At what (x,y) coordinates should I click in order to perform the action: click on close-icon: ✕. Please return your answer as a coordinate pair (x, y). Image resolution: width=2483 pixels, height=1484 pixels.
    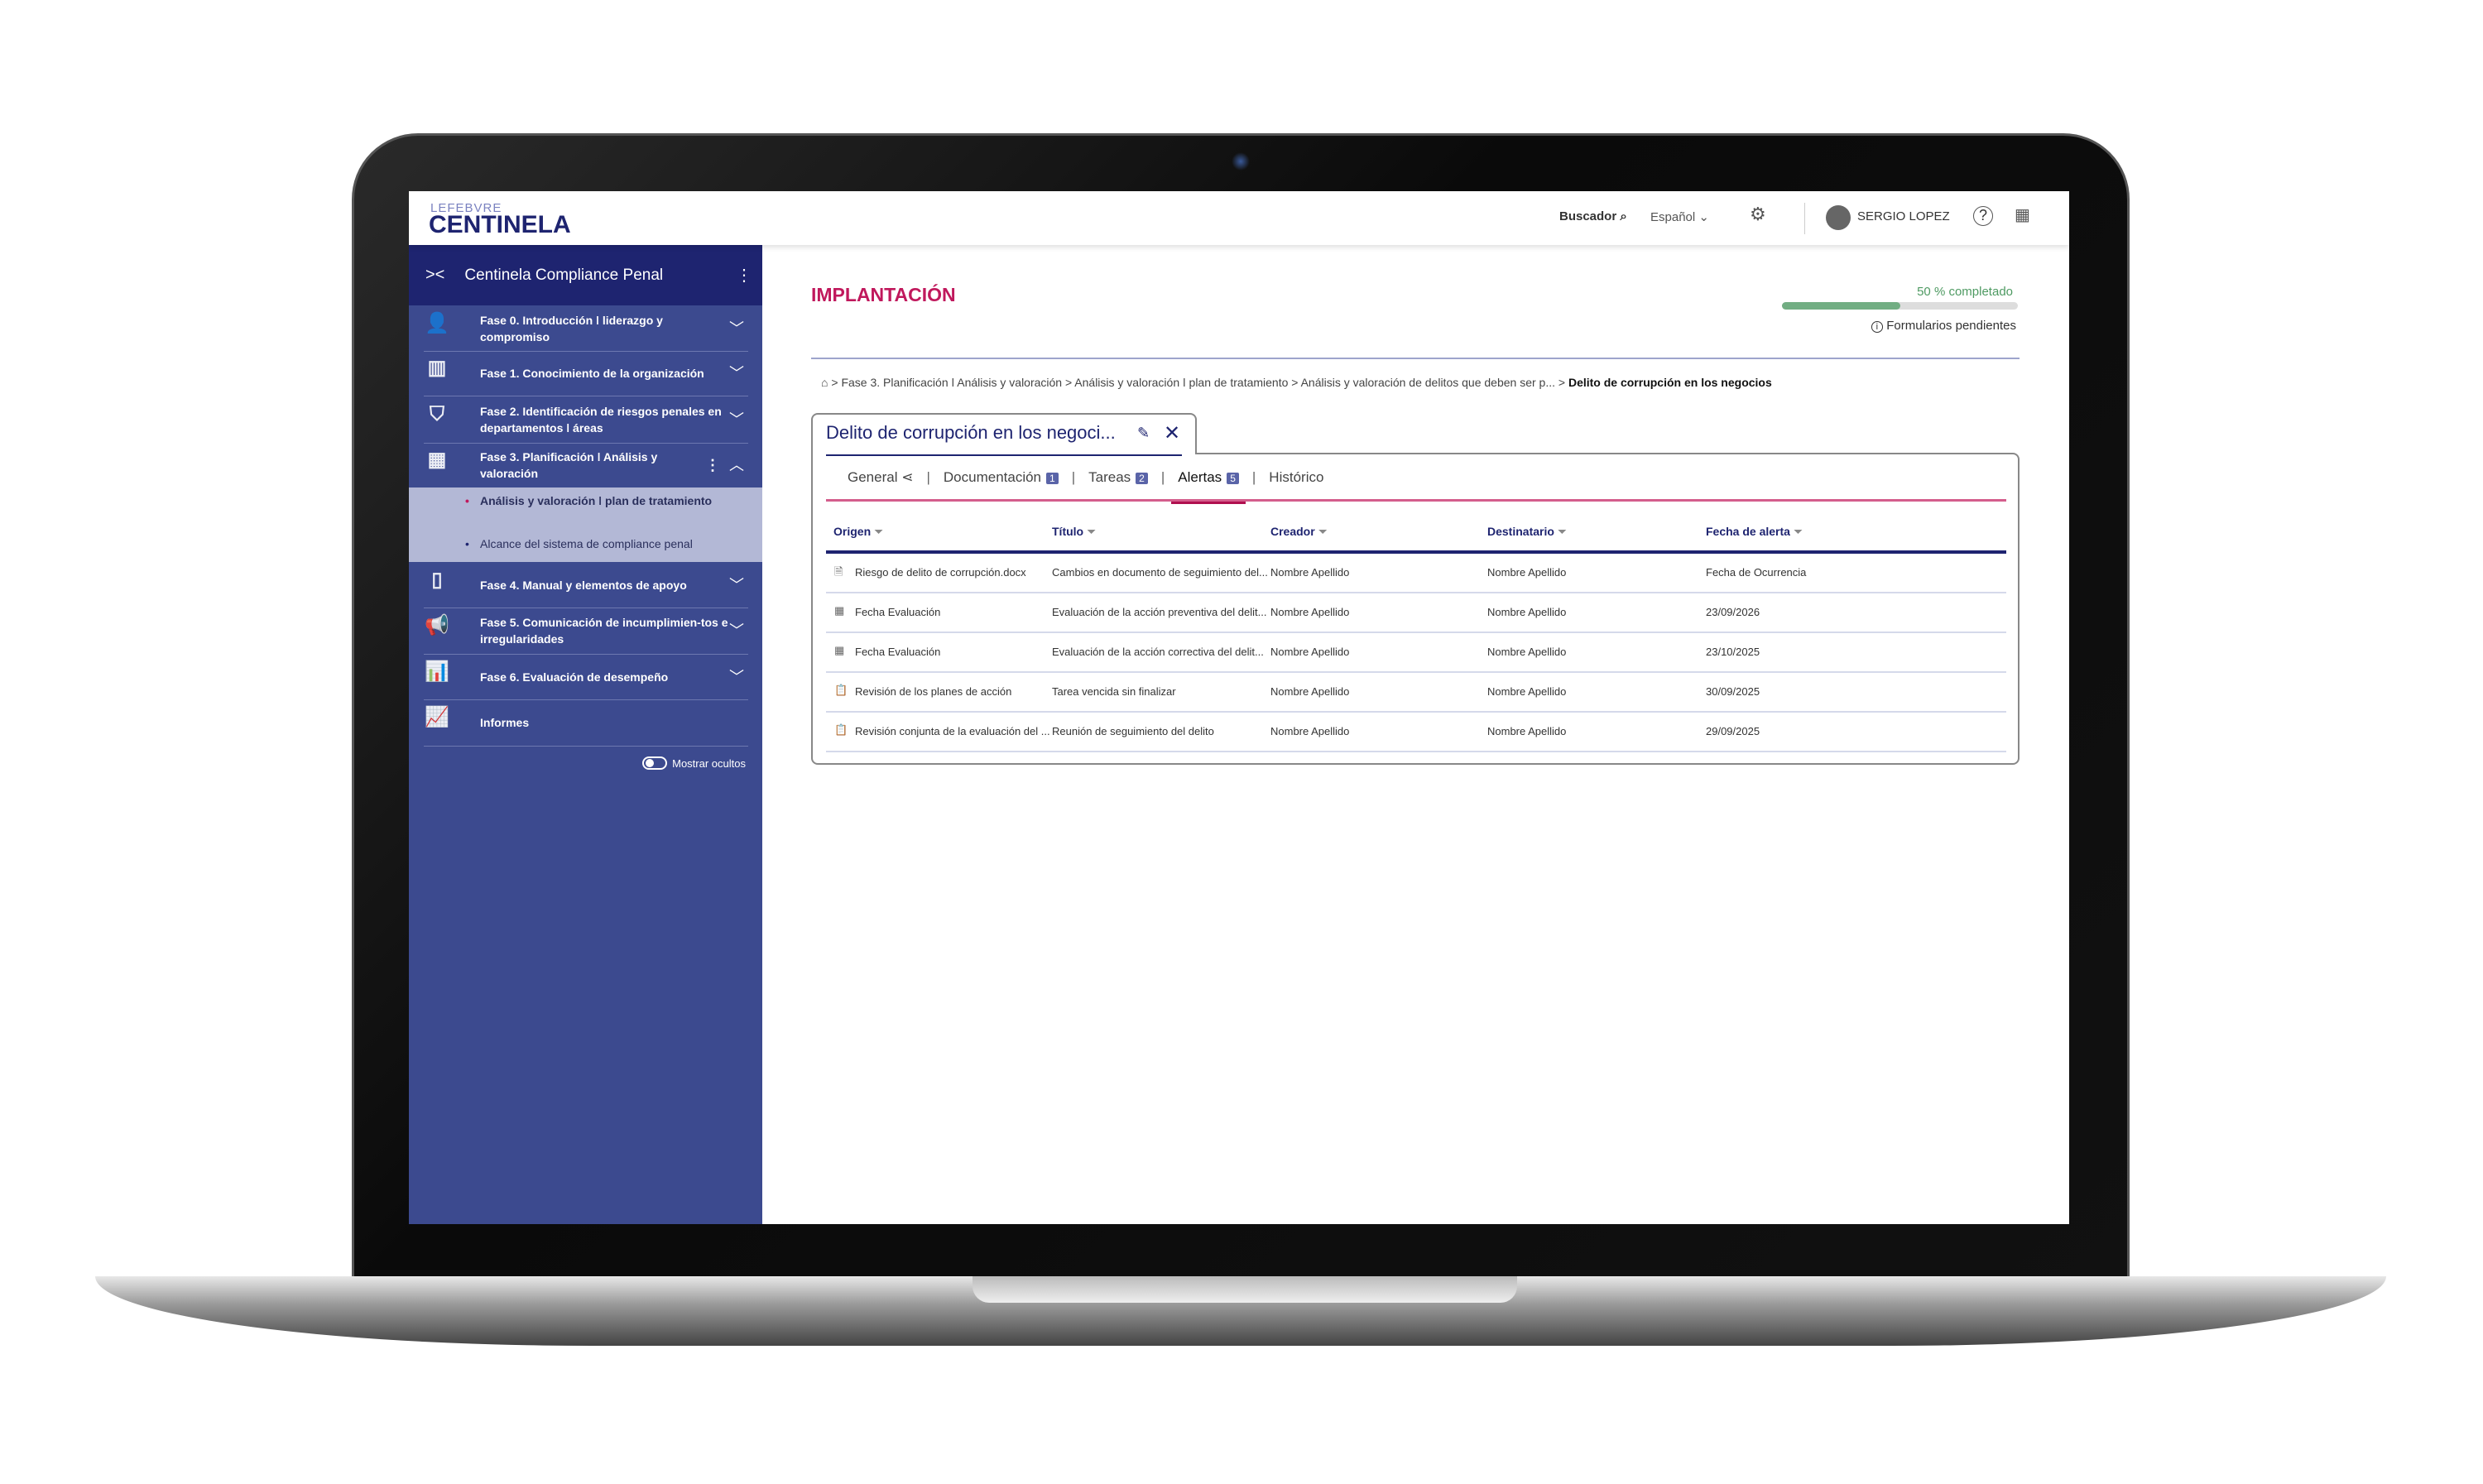
    Looking at the image, I should click on (1172, 433).